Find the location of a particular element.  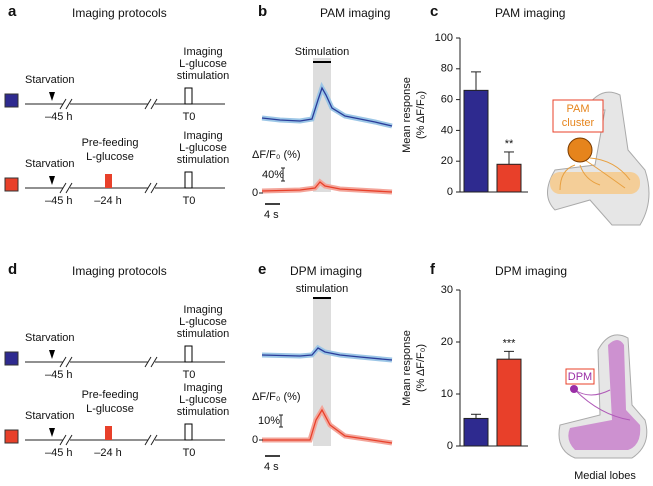

significance: ** is located at coordinates (509, 144).